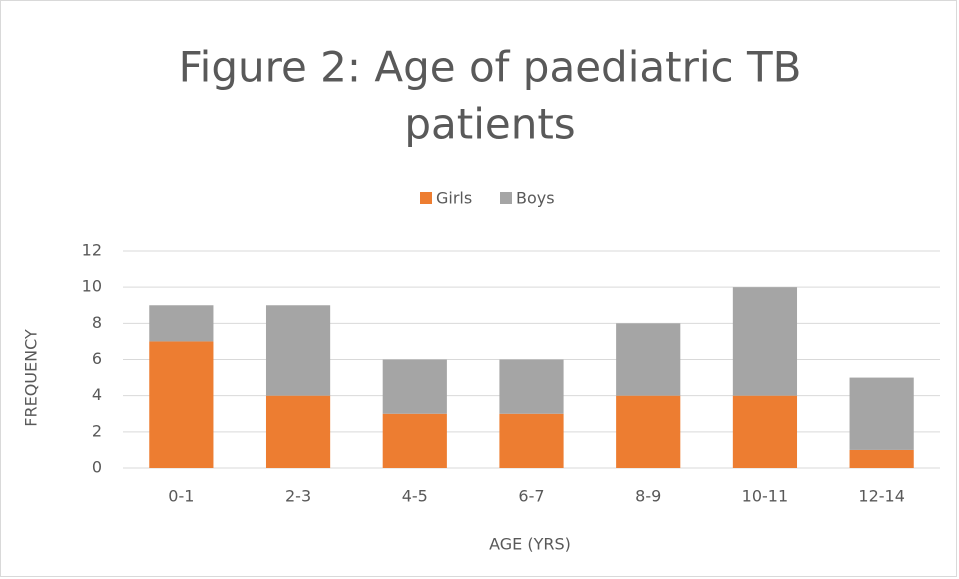  I want to click on x-tick-label: 12-14, so click(881, 496).